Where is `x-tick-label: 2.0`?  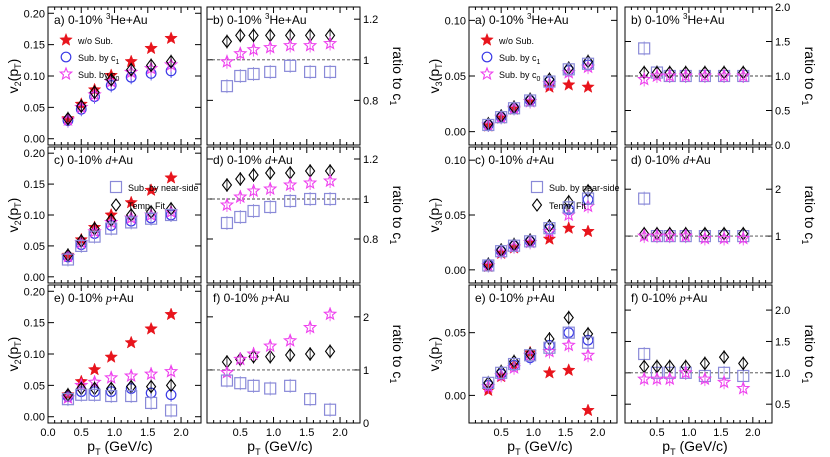 x-tick-label: 2.0 is located at coordinates (752, 433).